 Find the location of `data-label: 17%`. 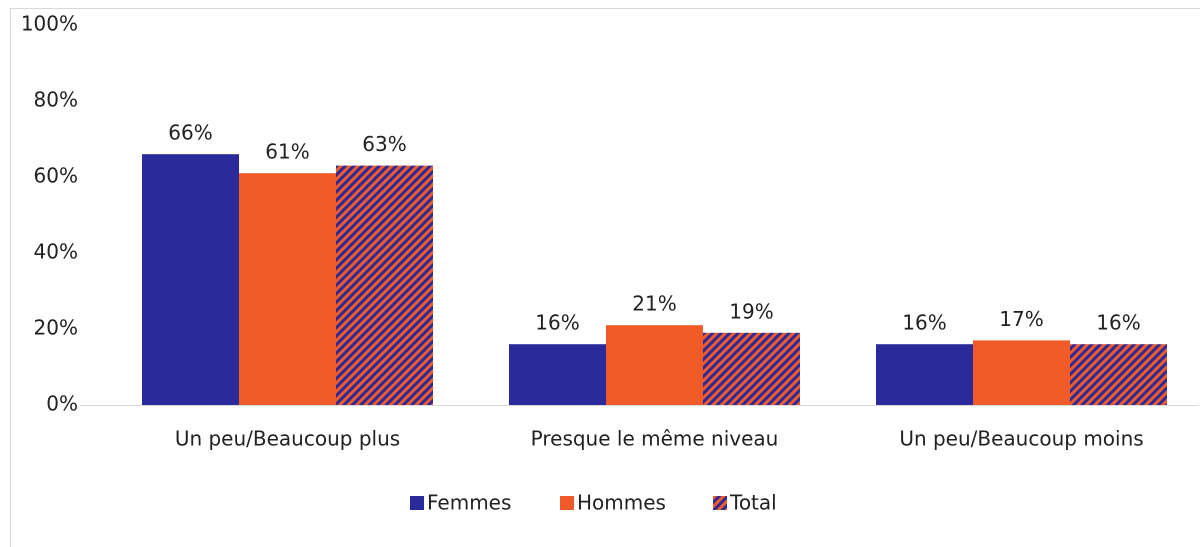

data-label: 17% is located at coordinates (1021, 319).